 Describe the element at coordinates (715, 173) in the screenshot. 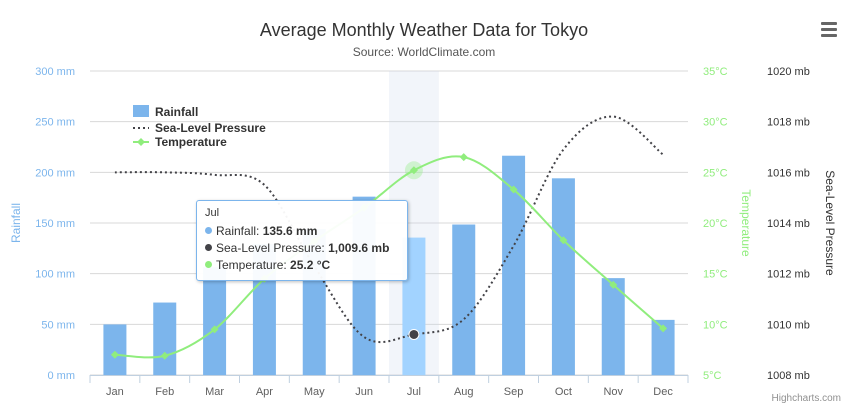

I see `temperature-tick-label: 25°C` at that location.